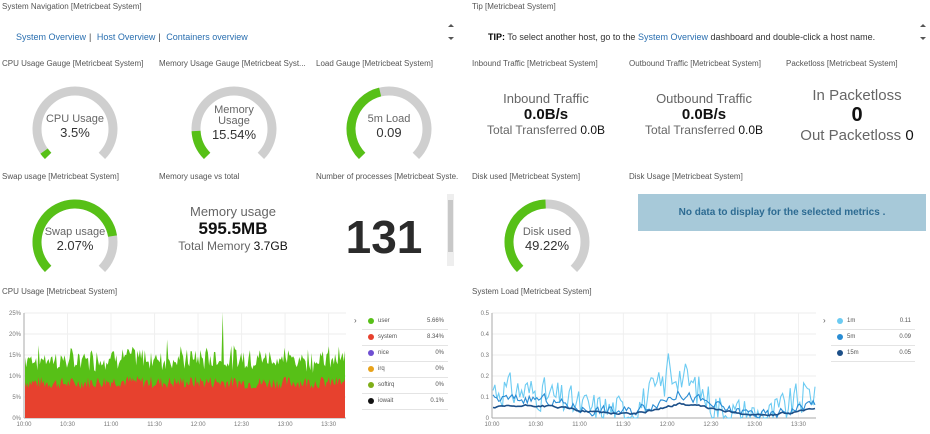 The width and height of the screenshot is (930, 434). What do you see at coordinates (384, 321) in the screenshot?
I see `legend-label: user` at bounding box center [384, 321].